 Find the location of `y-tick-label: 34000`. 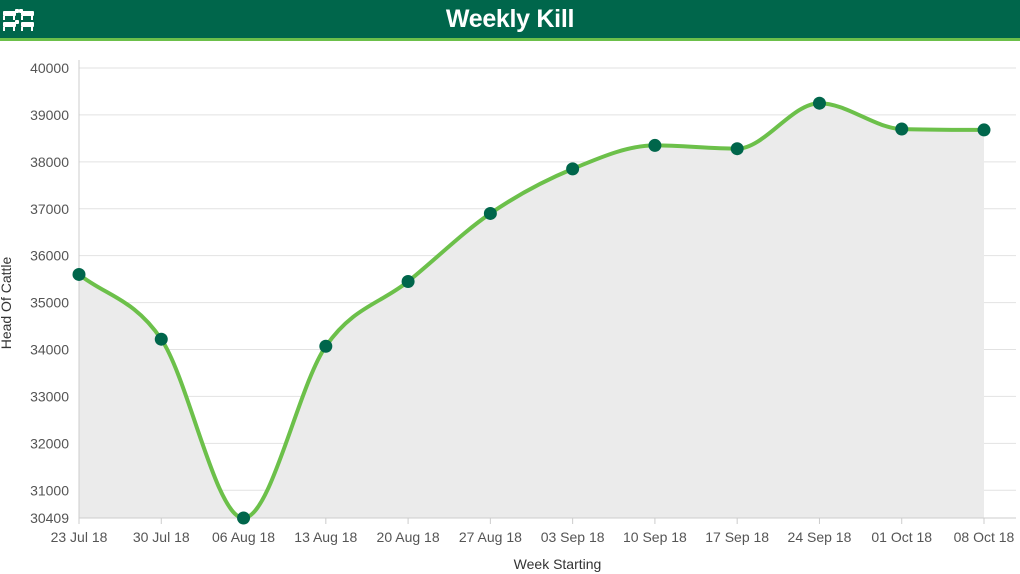

y-tick-label: 34000 is located at coordinates (49, 350).